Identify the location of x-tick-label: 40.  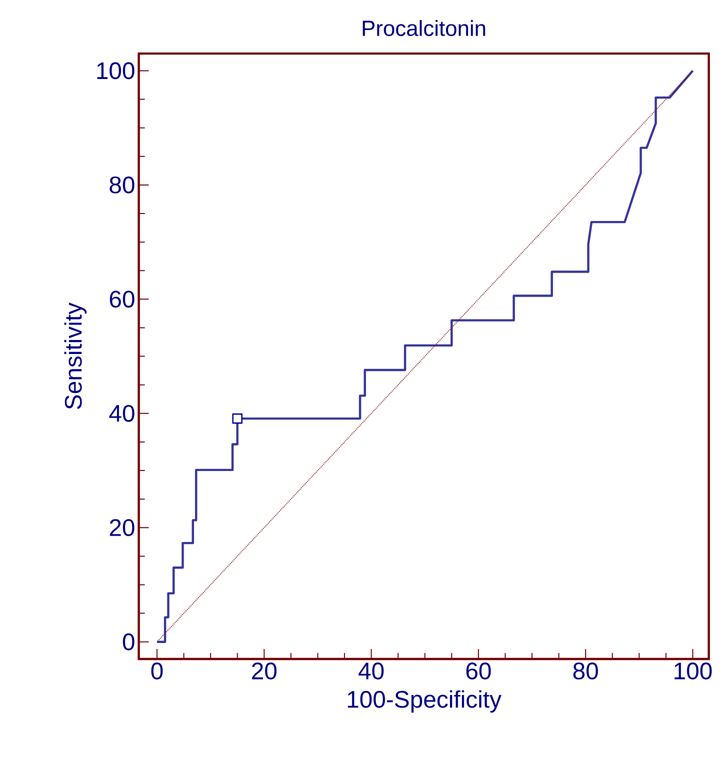
(371, 671).